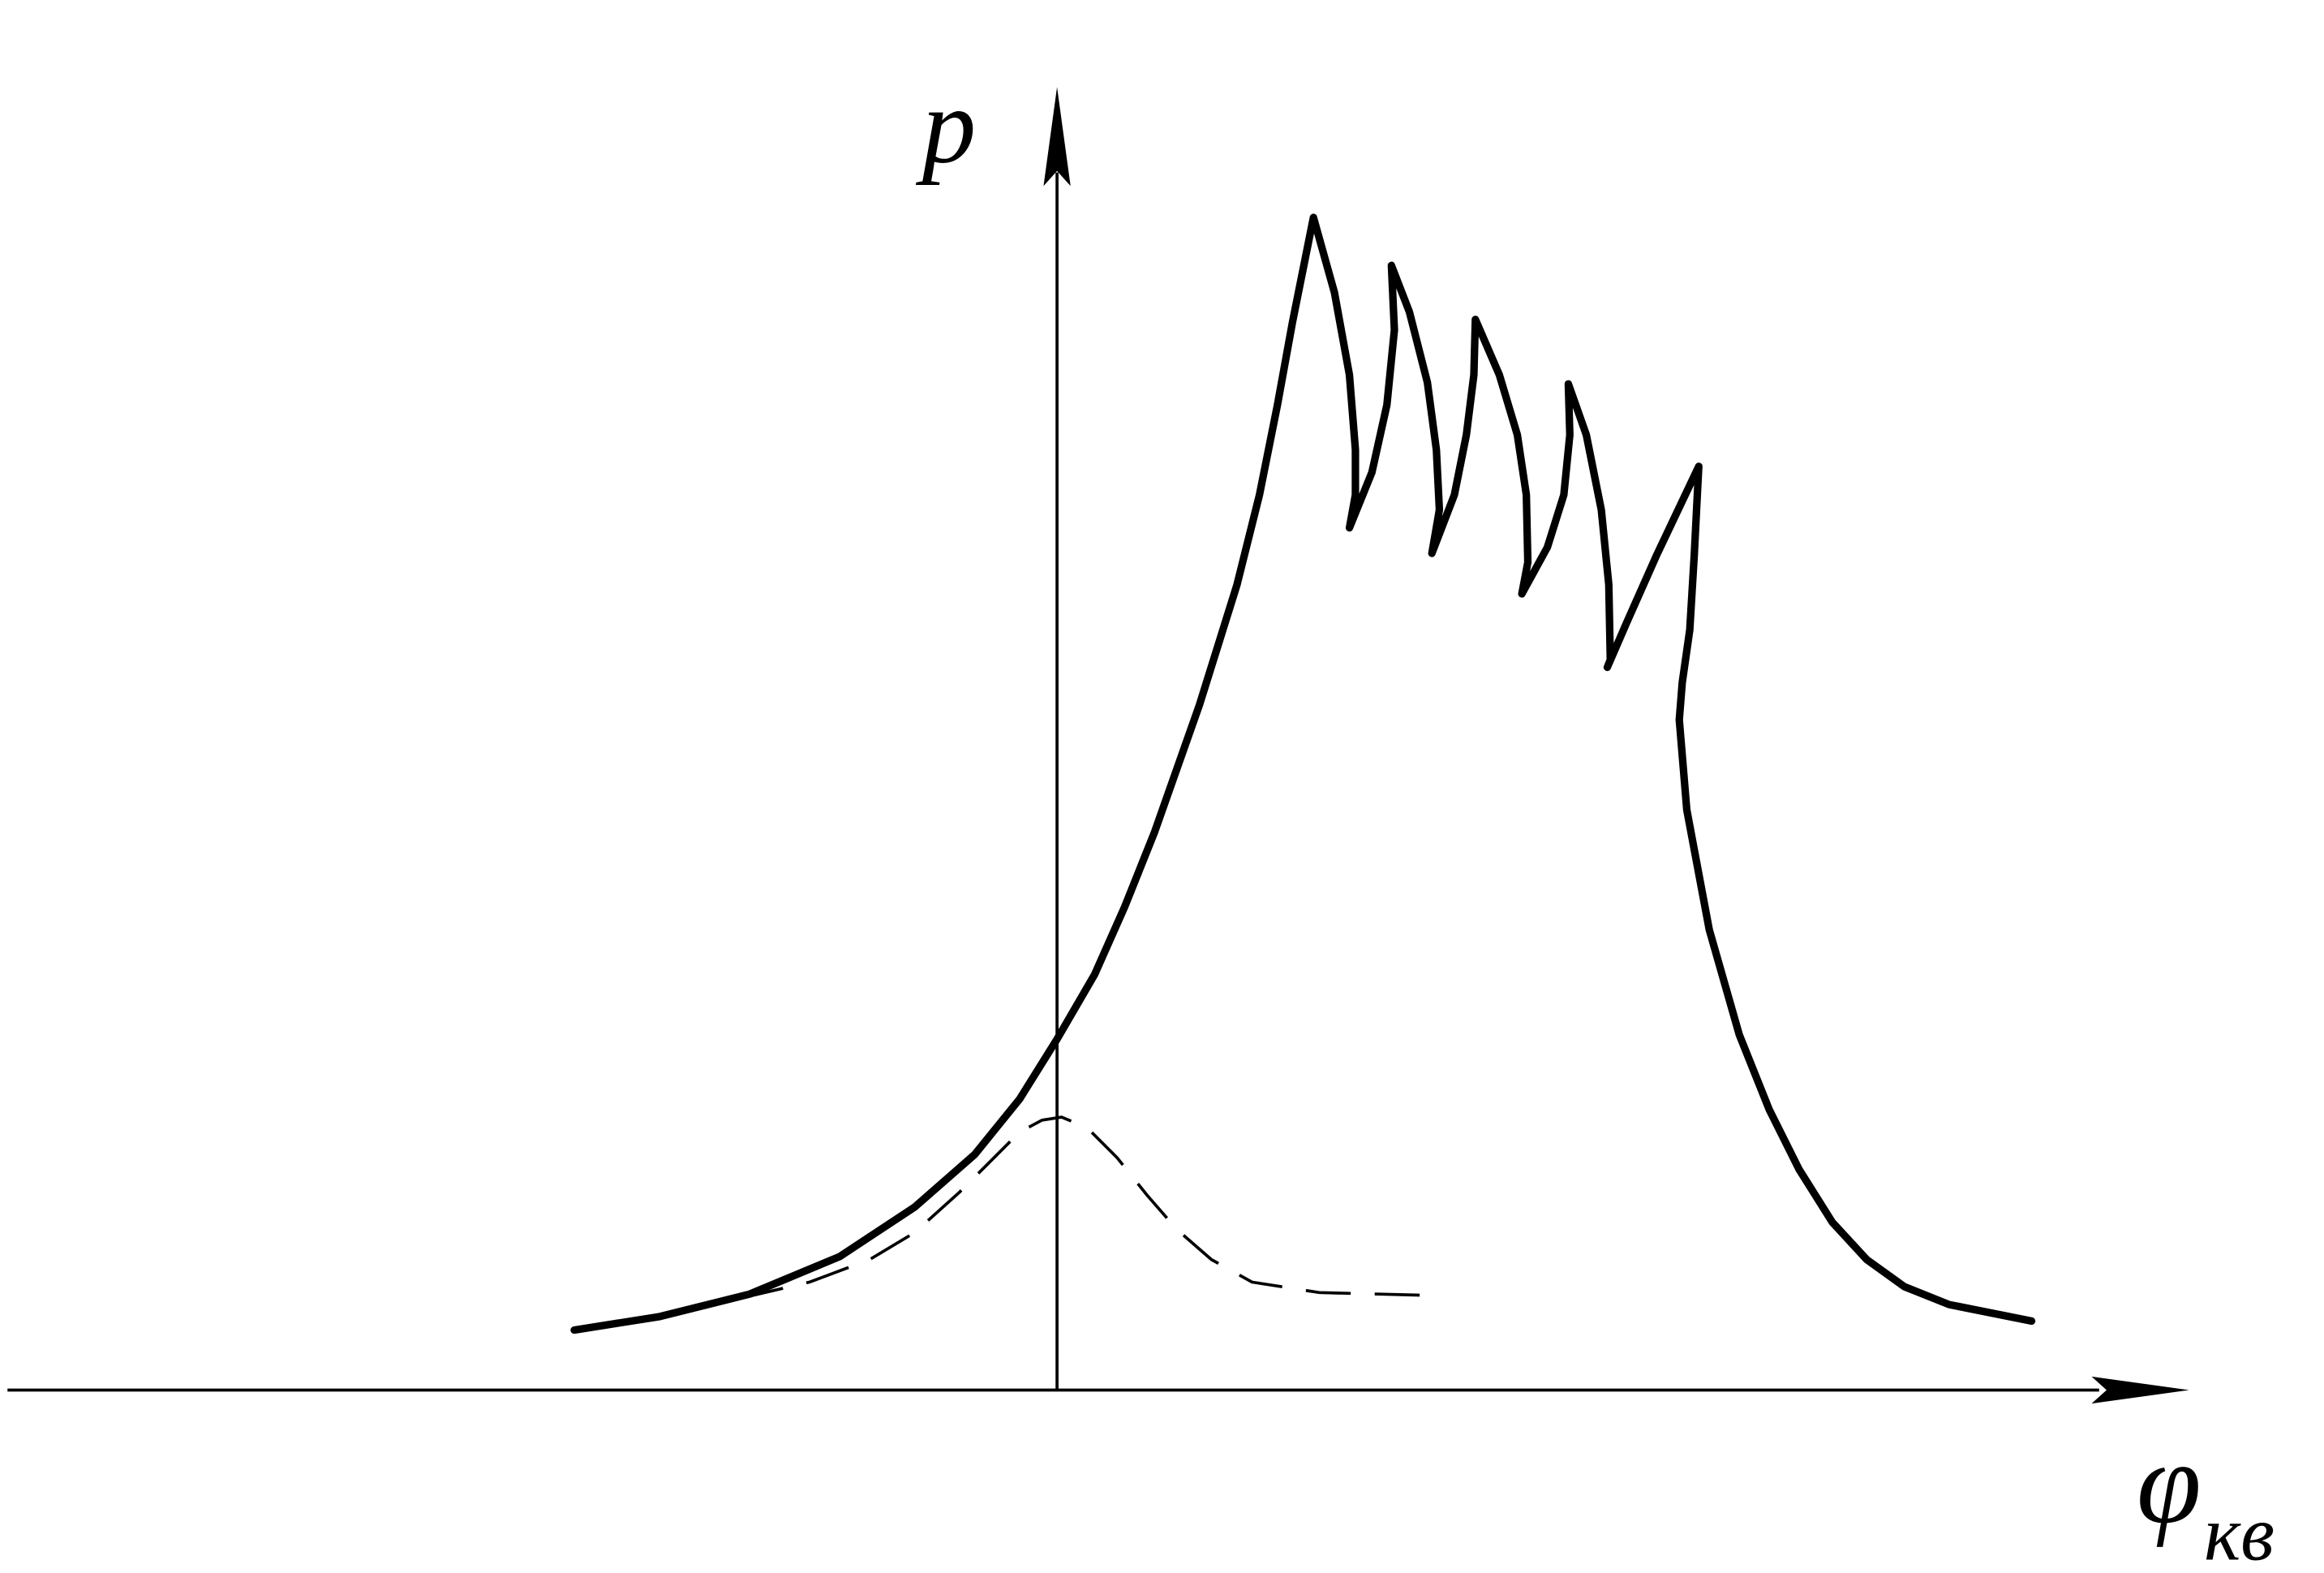 This screenshot has width=2324, height=1573. What do you see at coordinates (2239, 1531) in the screenshot?
I see `x-axis-label-subscript: кв` at bounding box center [2239, 1531].